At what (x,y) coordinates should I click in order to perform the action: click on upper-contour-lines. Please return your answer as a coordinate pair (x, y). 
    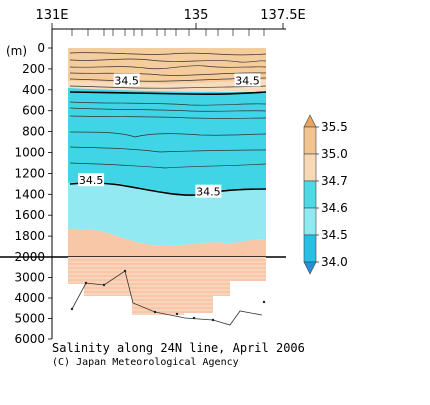
    Looking at the image, I should click on (168, 110).